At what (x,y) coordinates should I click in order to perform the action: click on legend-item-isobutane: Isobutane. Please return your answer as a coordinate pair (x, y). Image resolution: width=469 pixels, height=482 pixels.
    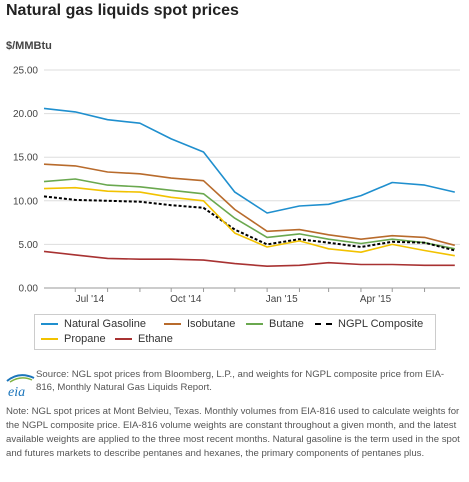
    Looking at the image, I should click on (199, 324).